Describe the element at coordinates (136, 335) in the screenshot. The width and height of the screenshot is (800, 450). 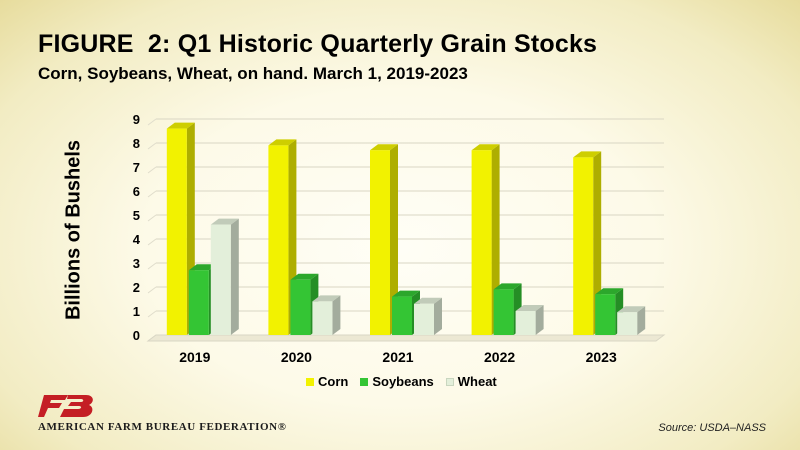
I see `y-tick-label: 0` at that location.